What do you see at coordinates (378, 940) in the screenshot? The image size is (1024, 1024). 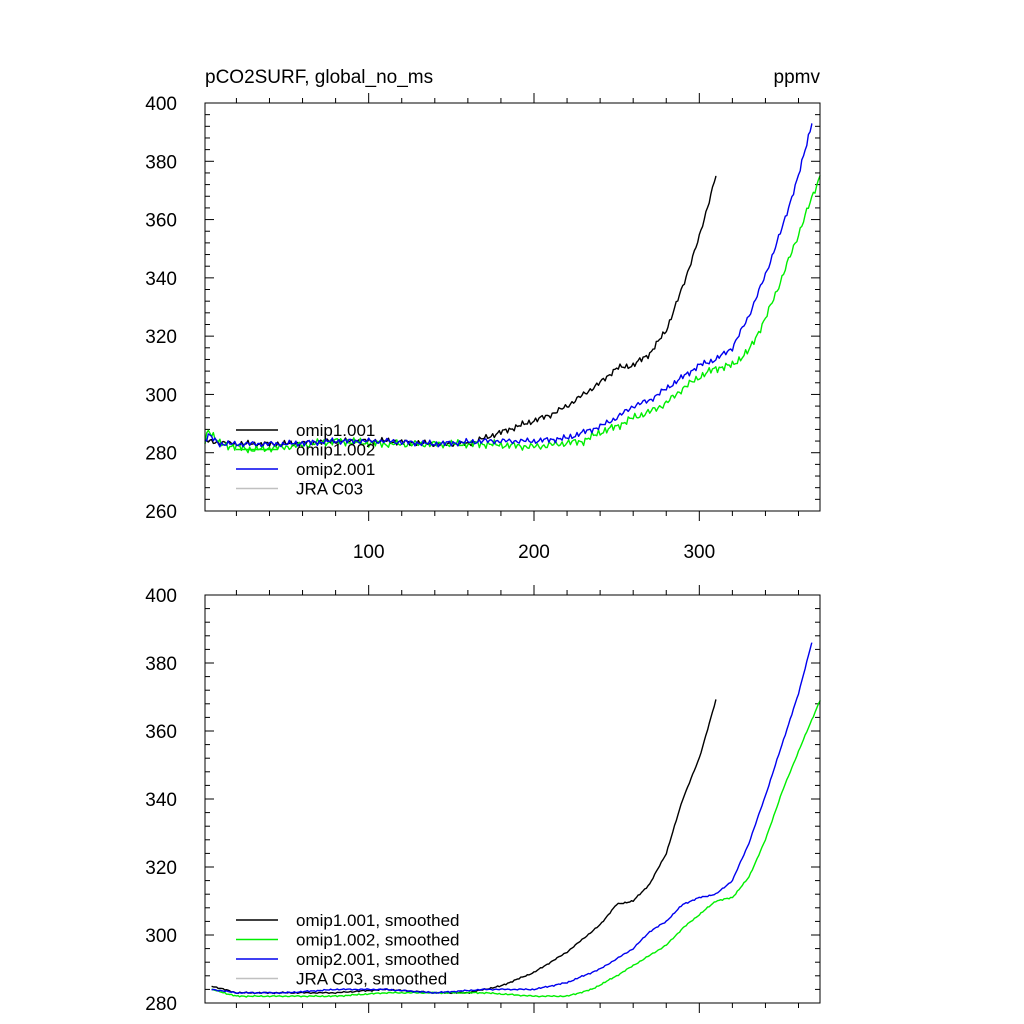 I see `legend-label: omip1.002, smoothed` at bounding box center [378, 940].